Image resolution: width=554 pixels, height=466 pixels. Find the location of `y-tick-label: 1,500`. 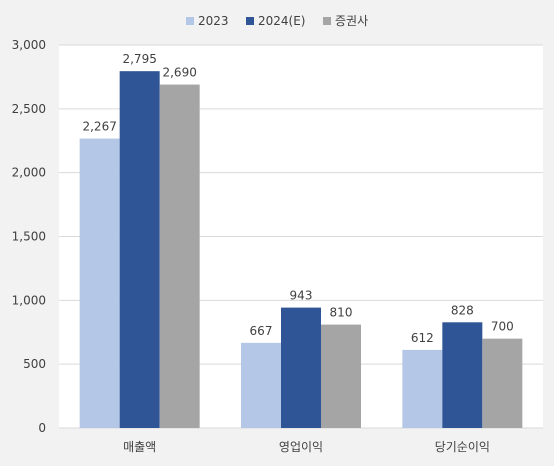

y-tick-label: 1,500 is located at coordinates (29, 237).